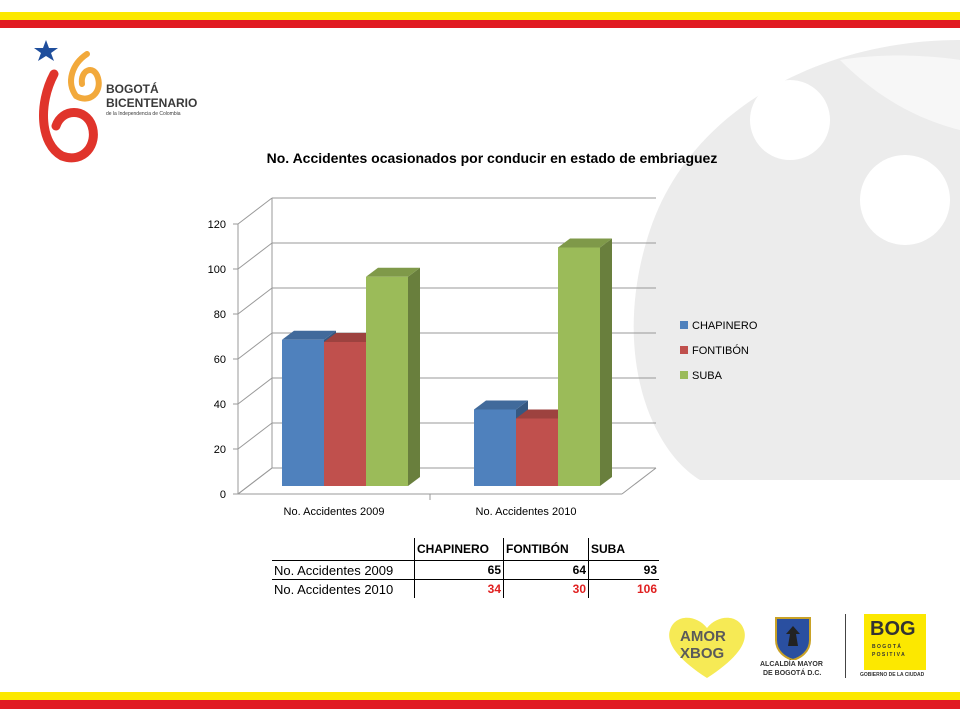 The height and width of the screenshot is (720, 960). I want to click on bog-sub3: GOBIERNO DE LA CIUDAD, so click(892, 675).